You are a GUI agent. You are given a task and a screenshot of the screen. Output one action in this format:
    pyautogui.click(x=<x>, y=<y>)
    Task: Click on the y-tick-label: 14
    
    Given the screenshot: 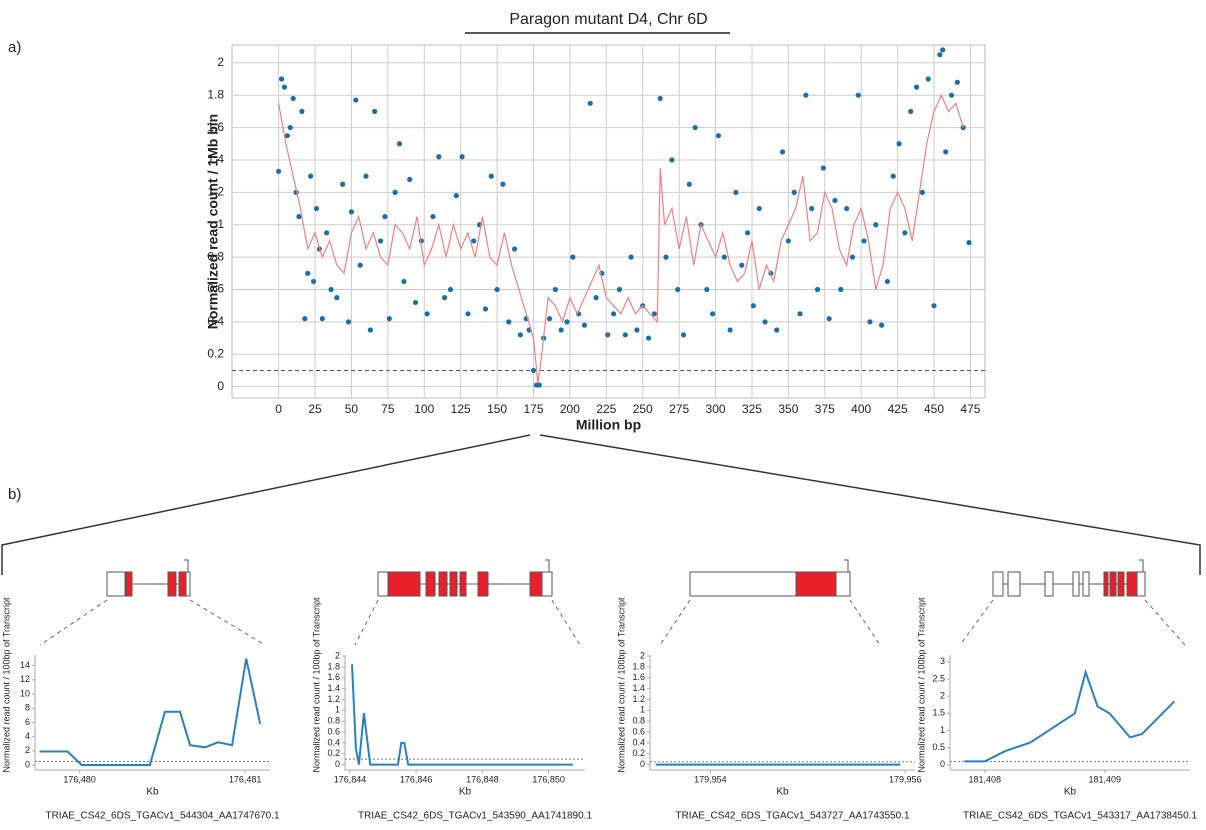 What is the action you would take?
    pyautogui.click(x=25, y=665)
    